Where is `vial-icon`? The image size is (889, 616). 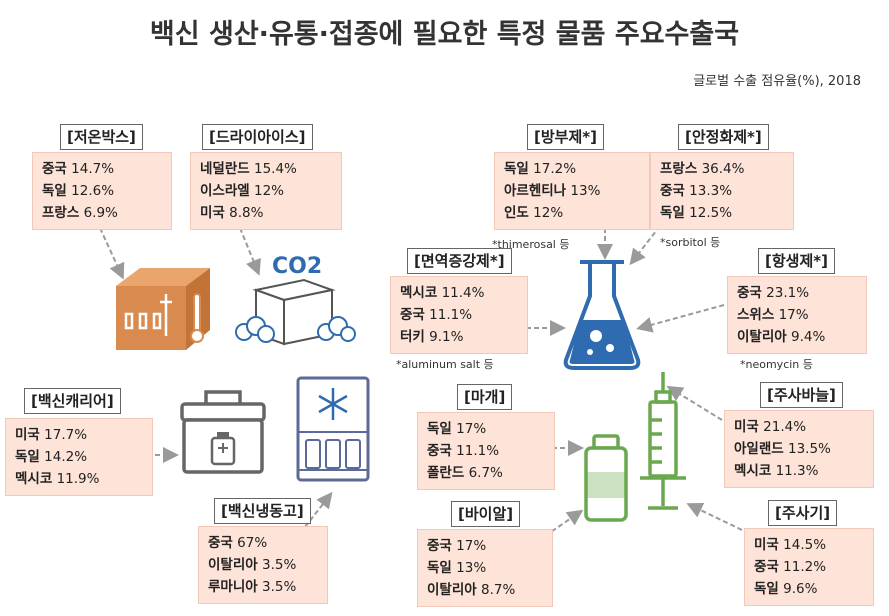
vial-icon is located at coordinates (606, 478).